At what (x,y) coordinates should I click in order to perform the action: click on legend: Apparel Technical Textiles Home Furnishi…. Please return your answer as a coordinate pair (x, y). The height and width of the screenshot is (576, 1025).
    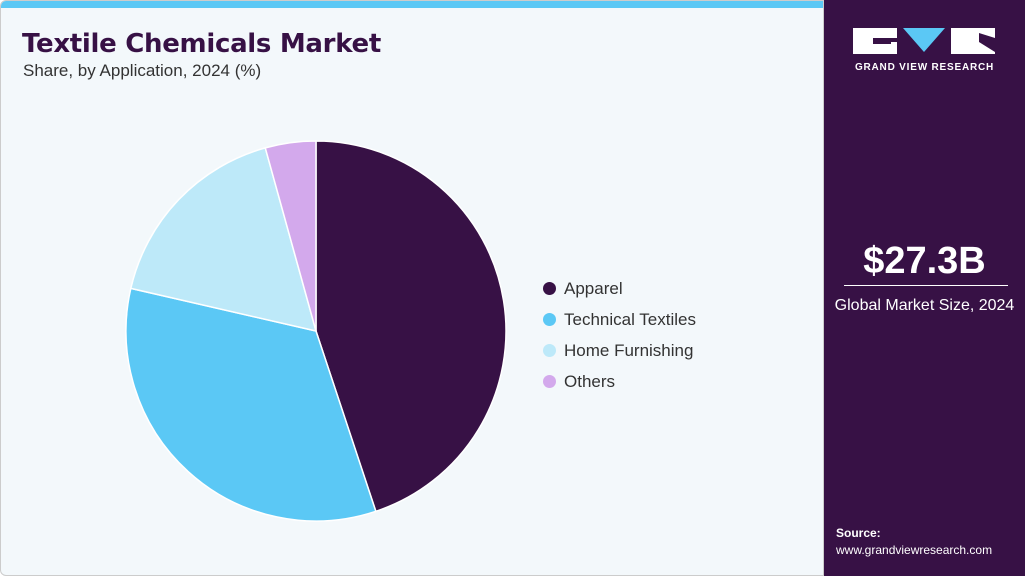
    Looking at the image, I should click on (619, 335).